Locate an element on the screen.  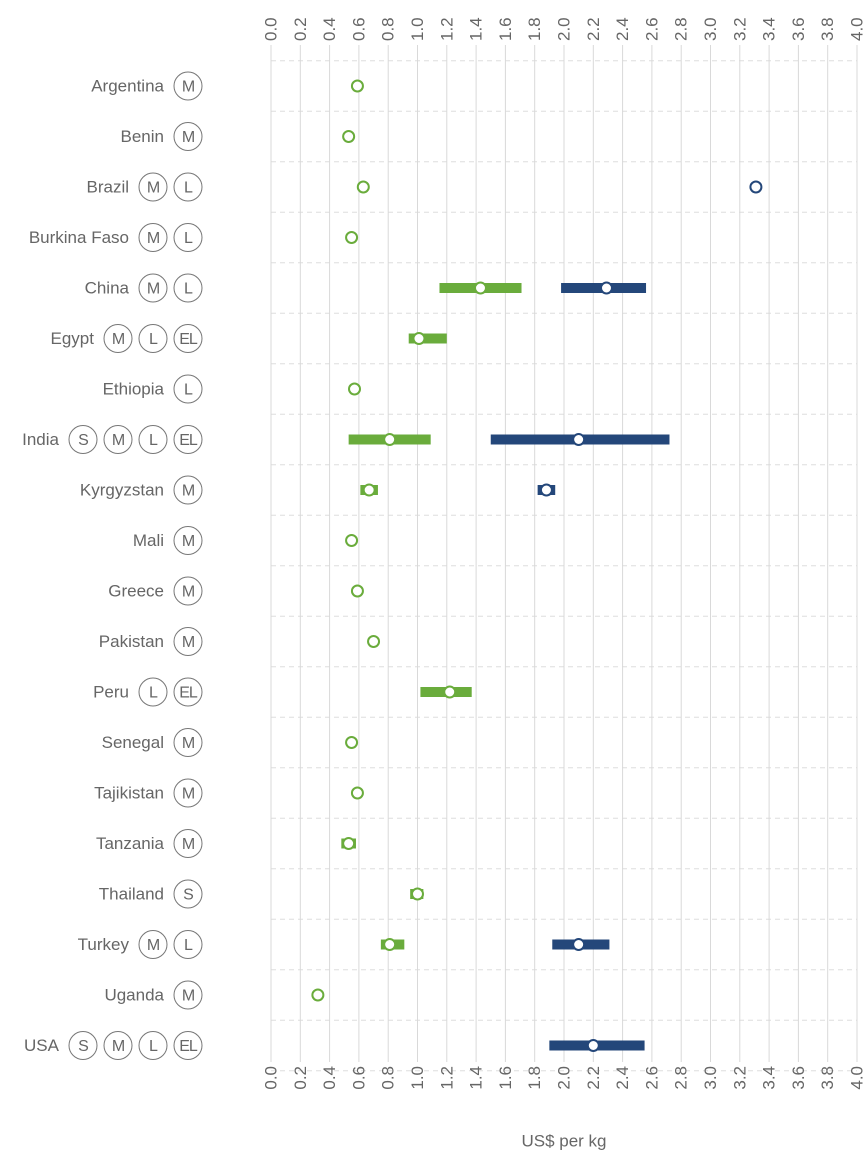
x-tick-label-top: 2.0 is located at coordinates (564, 29).